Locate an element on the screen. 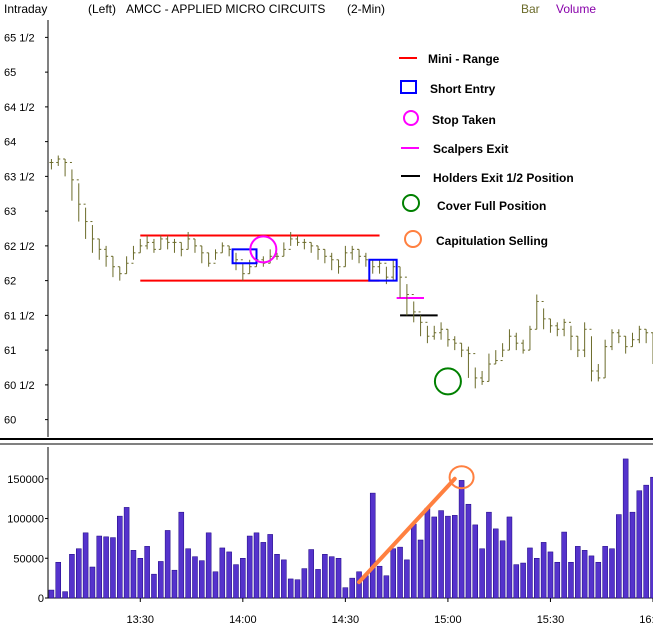 The image size is (653, 627). legend-cover-full-swatch is located at coordinates (411, 203).